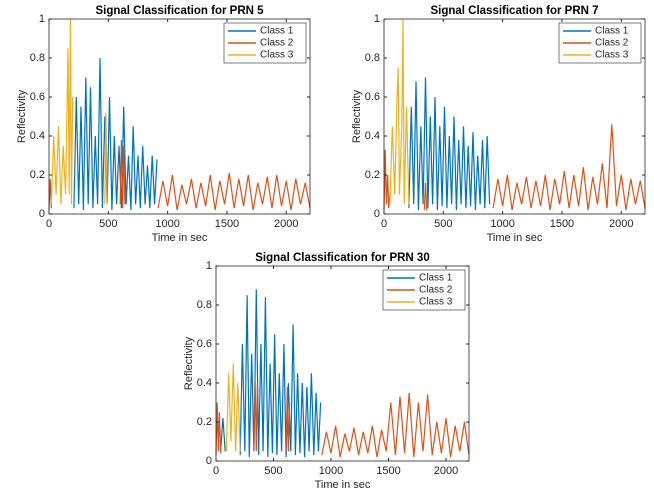 The width and height of the screenshot is (654, 491). What do you see at coordinates (514, 11) in the screenshot?
I see `chart-title: Signal Classification for PRN 7` at bounding box center [514, 11].